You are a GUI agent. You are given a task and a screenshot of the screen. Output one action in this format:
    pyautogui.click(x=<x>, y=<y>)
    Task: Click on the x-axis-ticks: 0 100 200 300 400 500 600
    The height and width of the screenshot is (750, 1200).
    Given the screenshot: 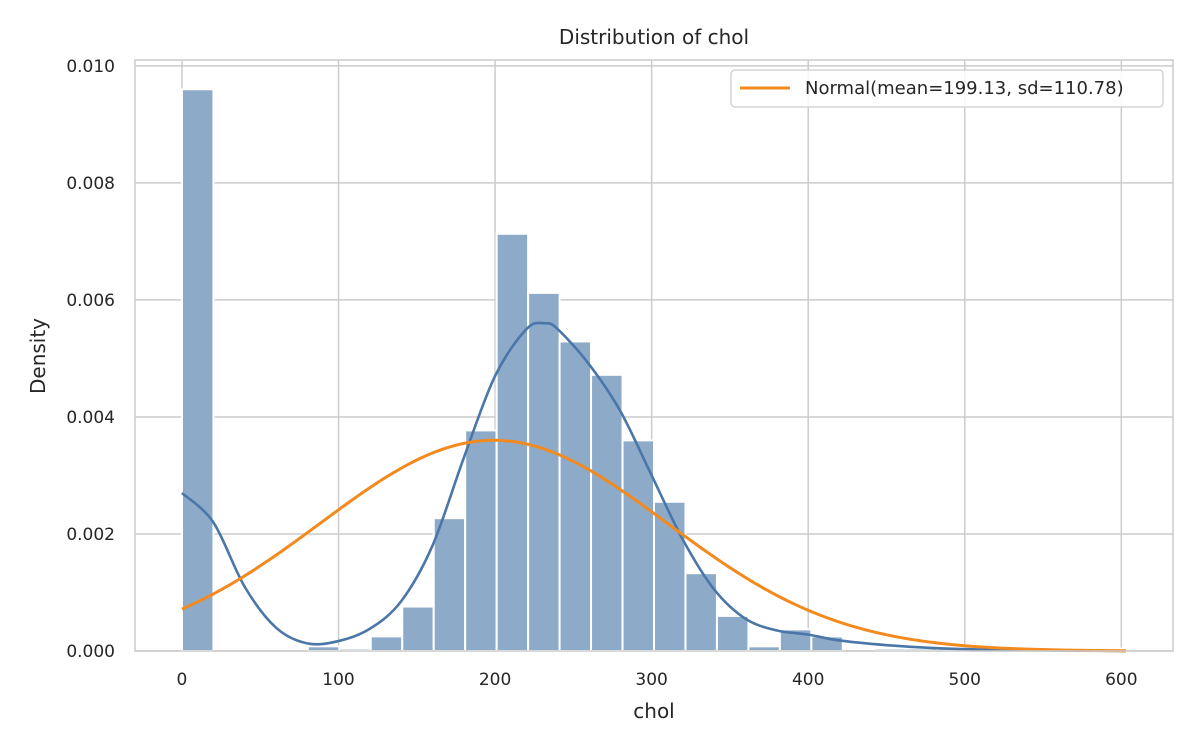 What is the action you would take?
    pyautogui.click(x=657, y=680)
    